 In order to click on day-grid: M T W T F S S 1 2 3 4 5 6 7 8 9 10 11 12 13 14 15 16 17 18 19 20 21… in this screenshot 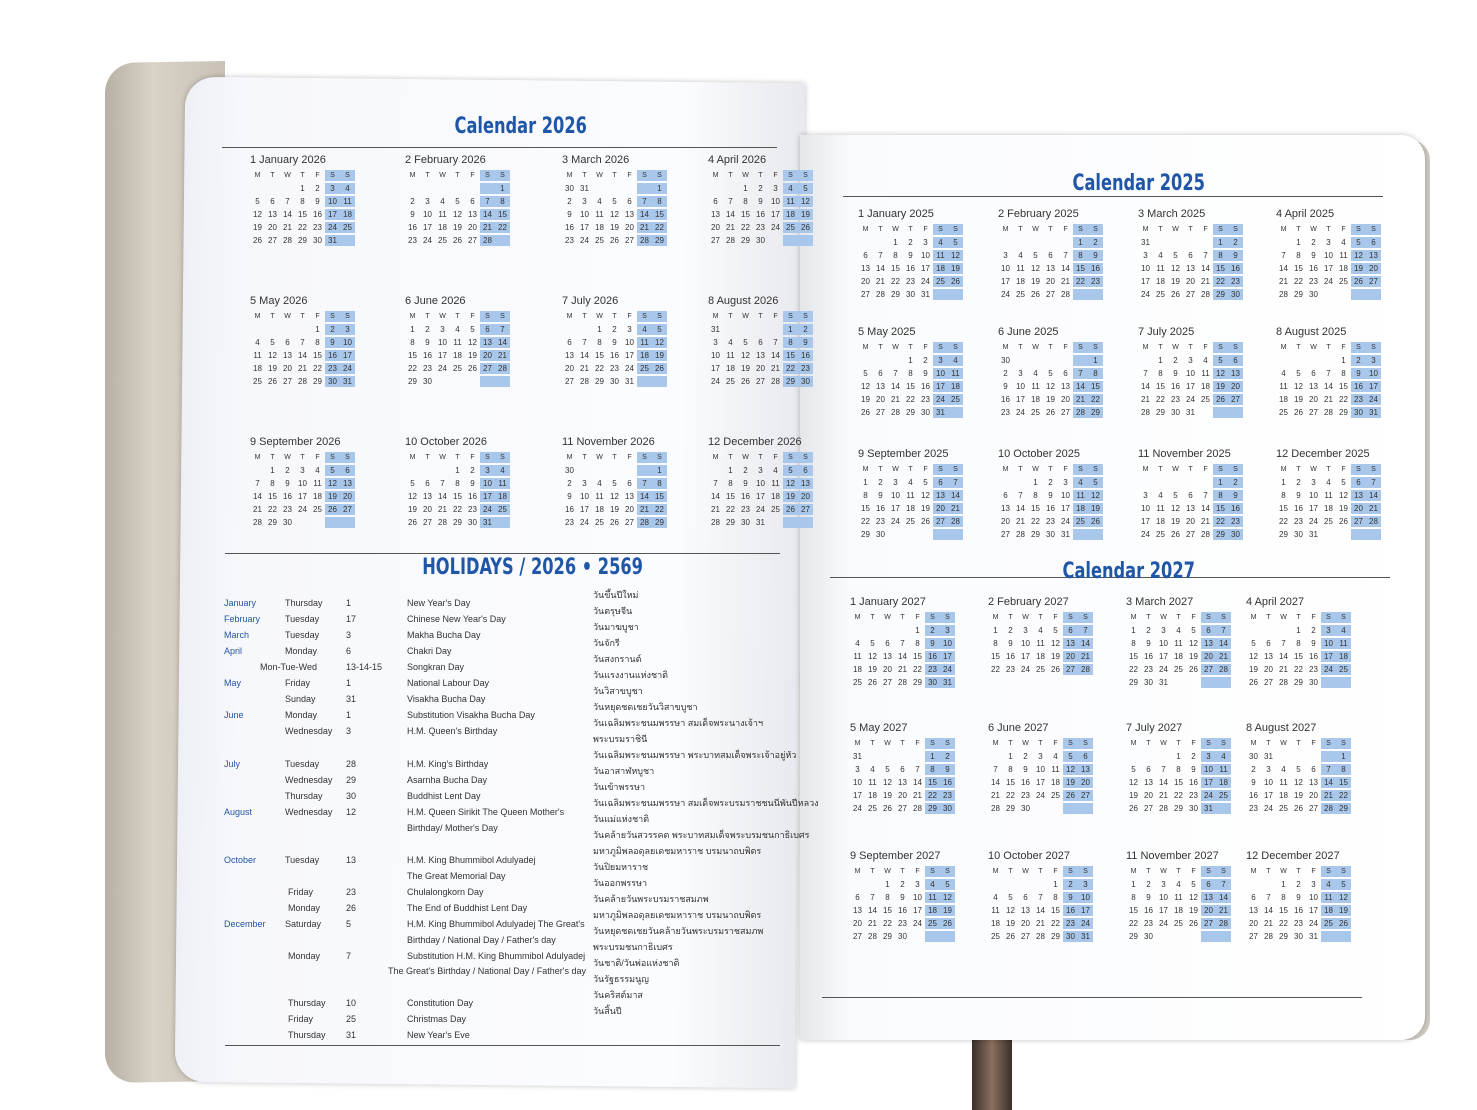, I will do `click(1188, 776)`.